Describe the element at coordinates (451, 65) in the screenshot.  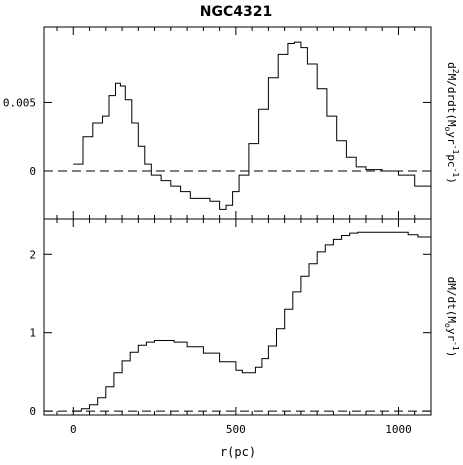
I see `top-ylabel-pre: d` at that location.